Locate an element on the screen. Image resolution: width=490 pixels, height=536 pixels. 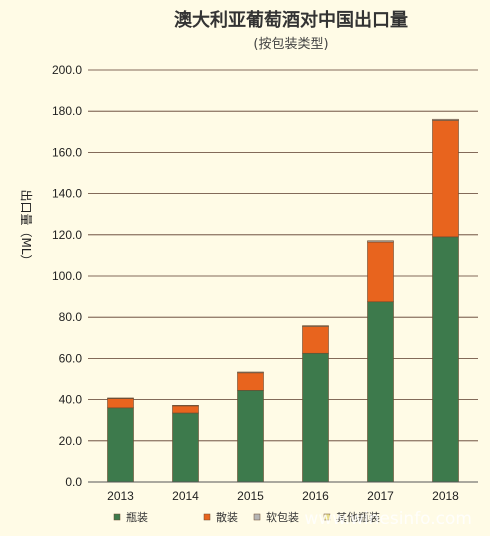
chart-subtitle: (按包装类型) is located at coordinates (290, 44).